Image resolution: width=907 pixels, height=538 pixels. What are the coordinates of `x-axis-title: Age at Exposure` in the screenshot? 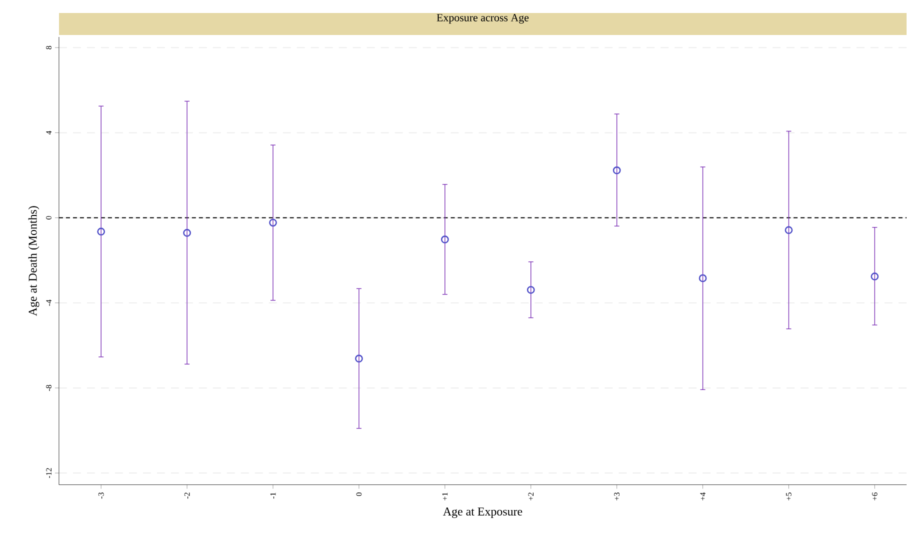 It's located at (482, 513).